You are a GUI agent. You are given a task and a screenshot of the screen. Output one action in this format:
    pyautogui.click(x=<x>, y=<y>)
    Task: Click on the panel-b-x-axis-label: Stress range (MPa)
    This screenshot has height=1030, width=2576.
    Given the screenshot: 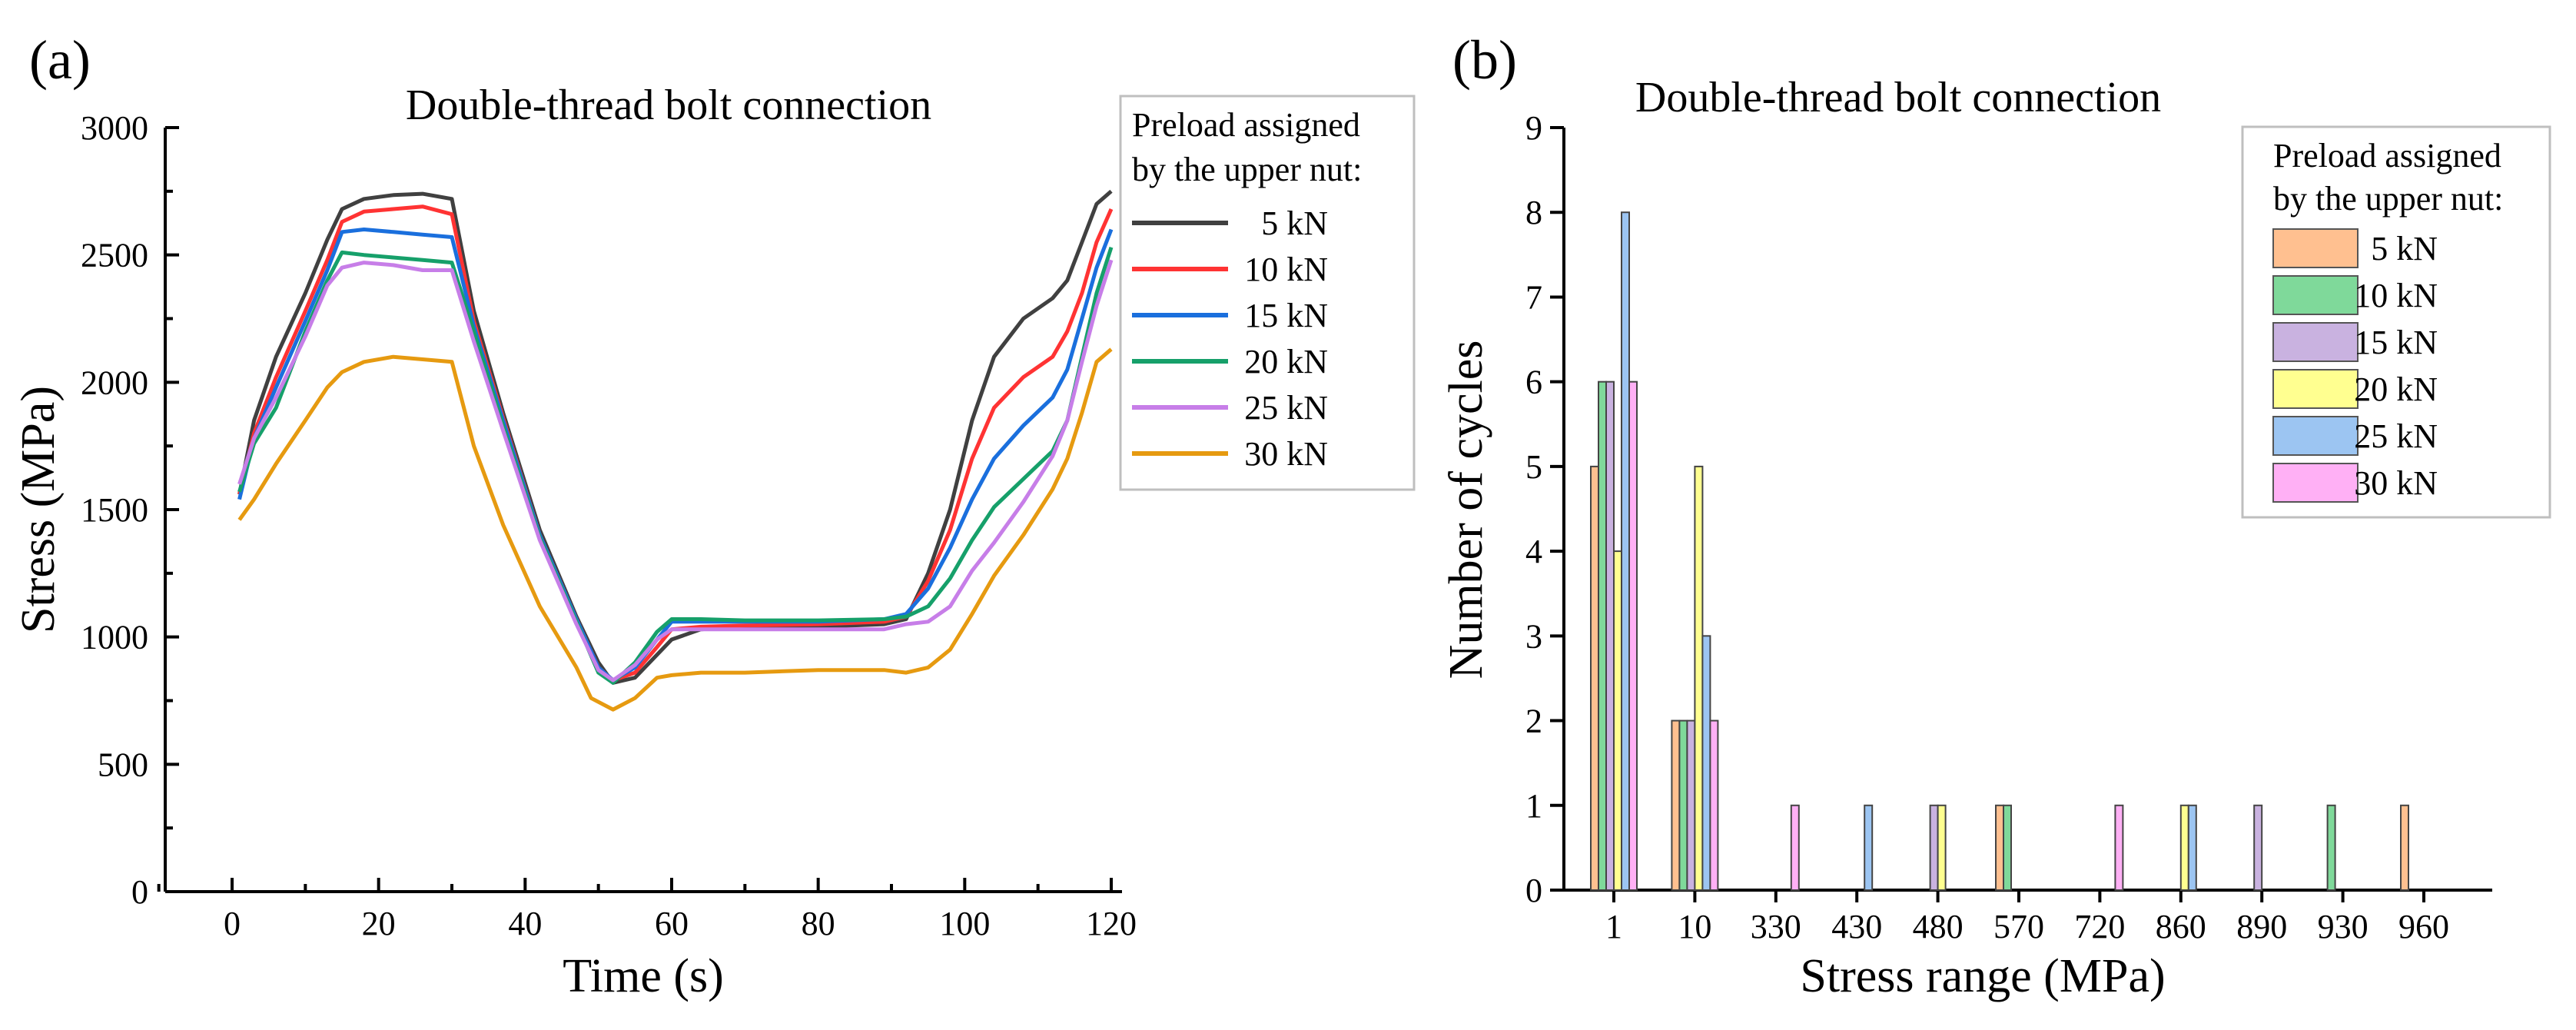 What is the action you would take?
    pyautogui.click(x=1982, y=976)
    